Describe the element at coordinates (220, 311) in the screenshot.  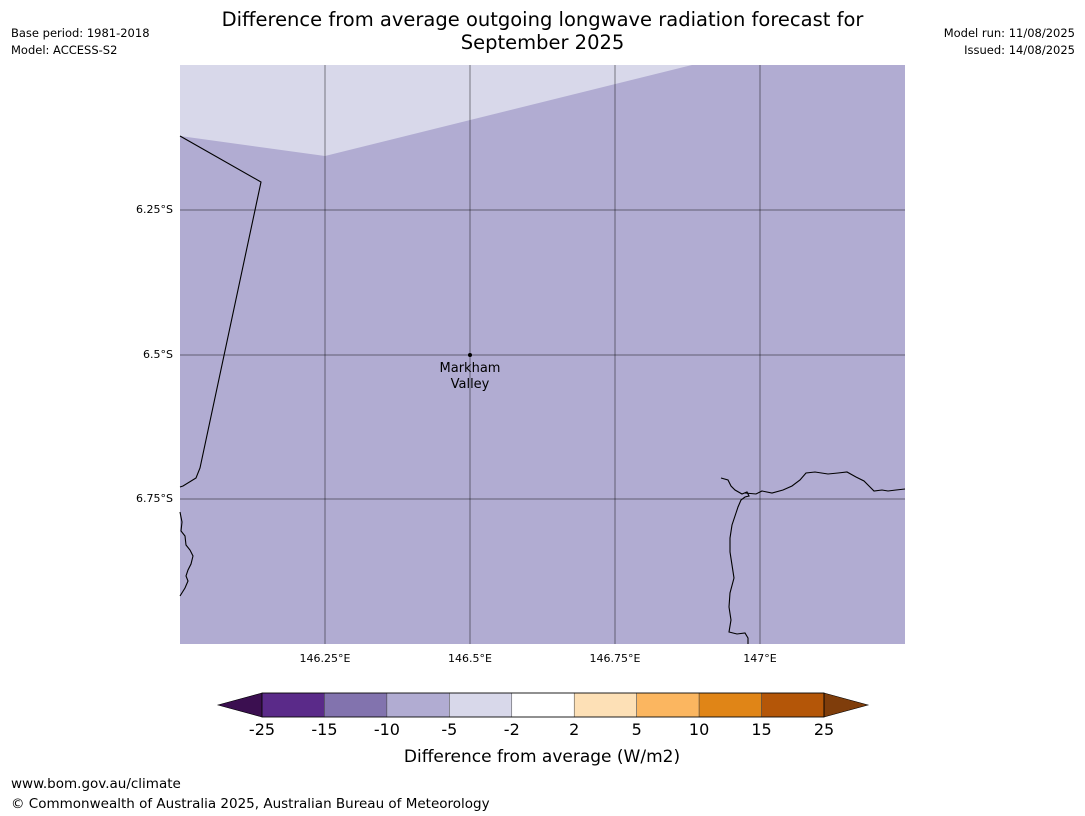
I see `region-boundary` at that location.